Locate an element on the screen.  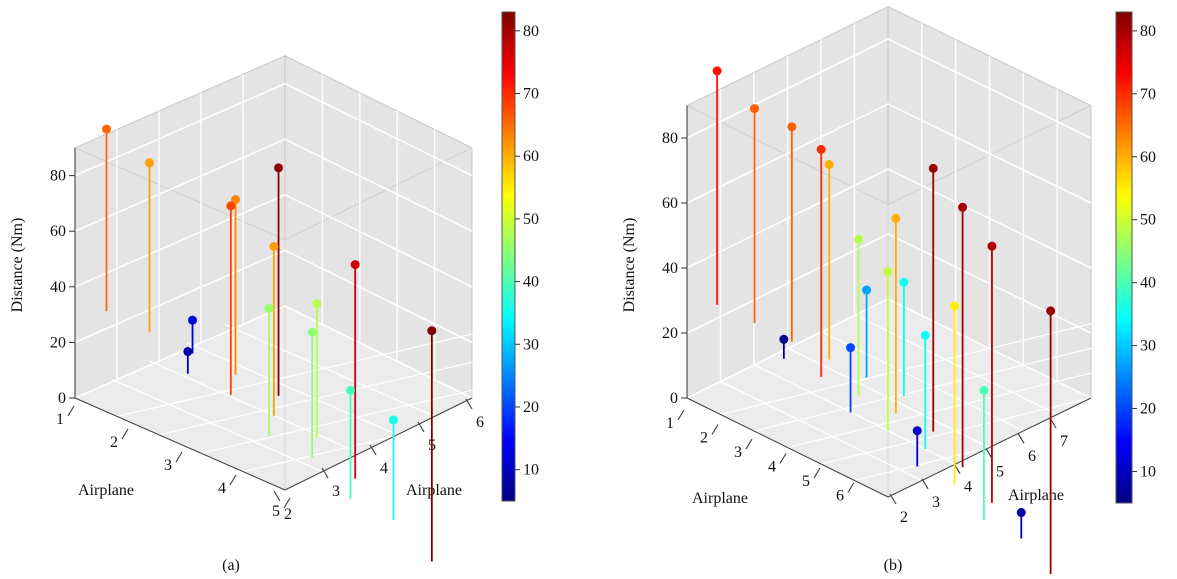
y-tick-label: 3 is located at coordinates (336, 491).